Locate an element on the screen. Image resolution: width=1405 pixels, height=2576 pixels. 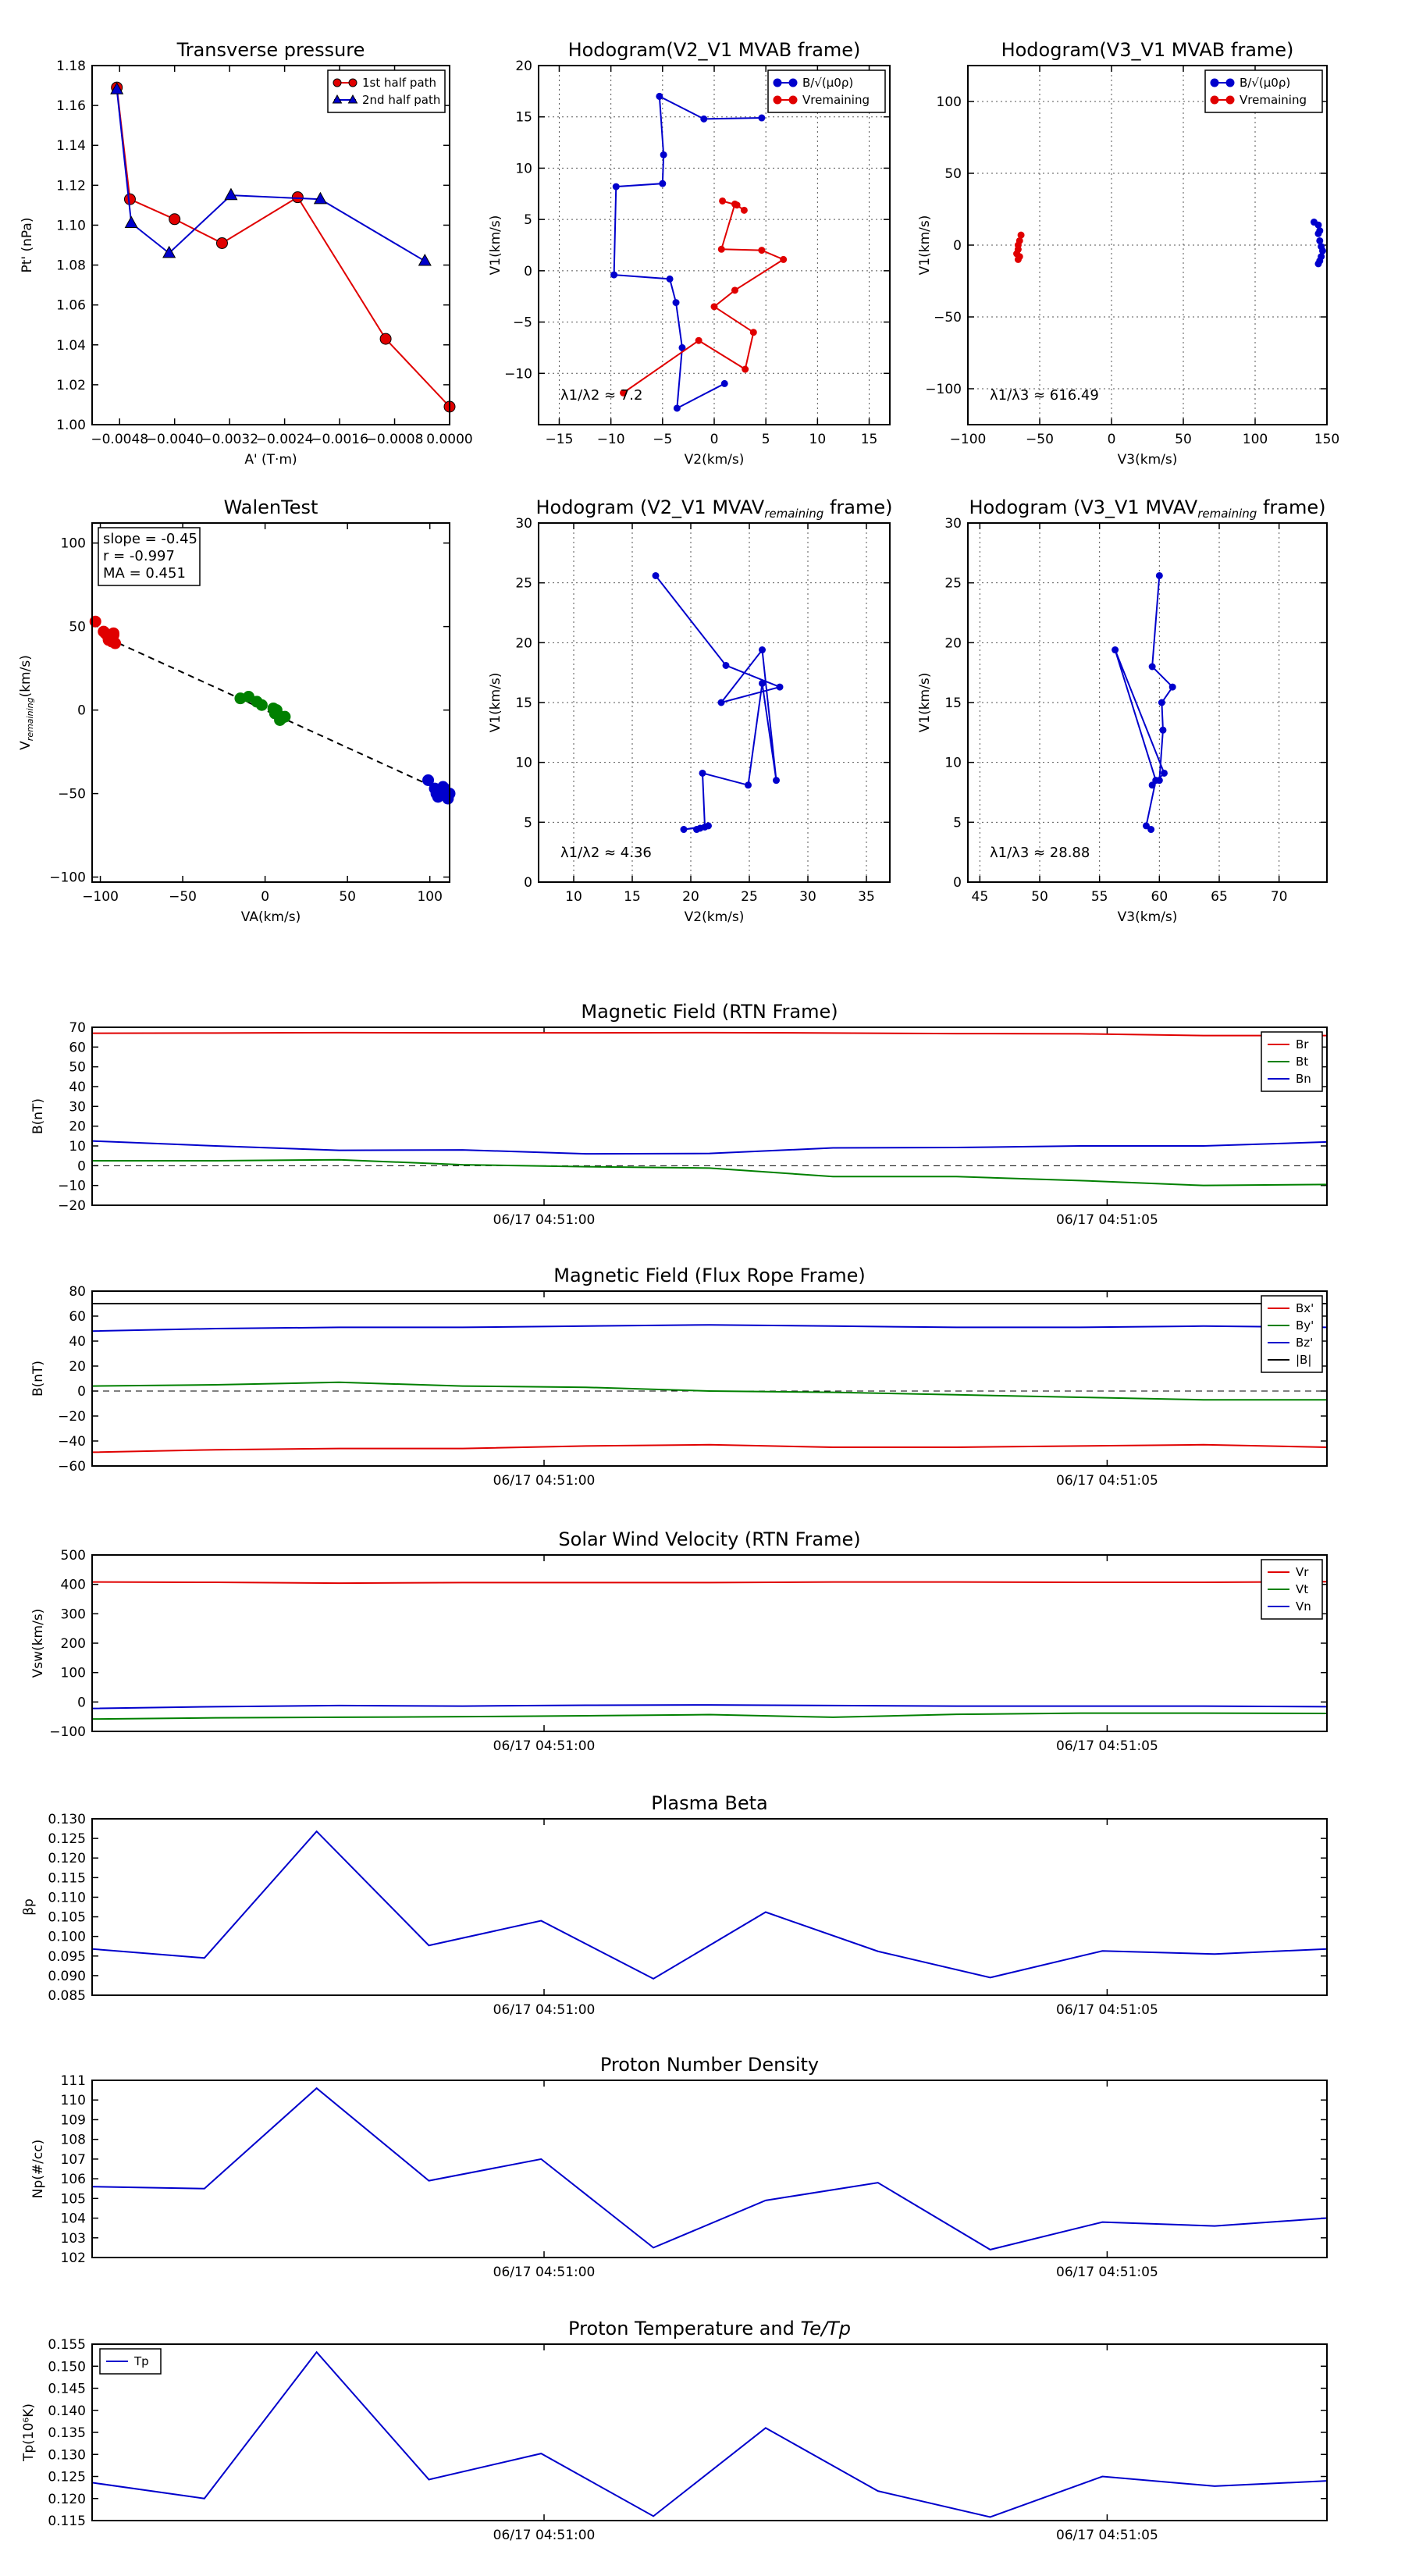
legend-entry: Bz' is located at coordinates (1304, 1343).